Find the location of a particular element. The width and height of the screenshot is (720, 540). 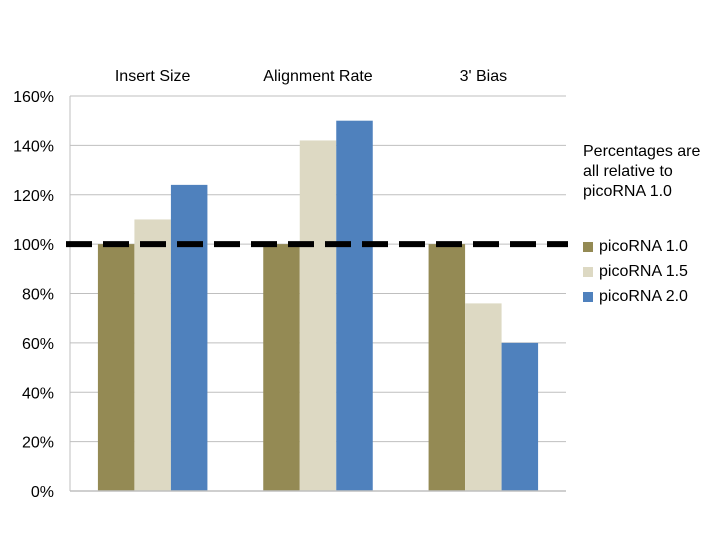

category-label: 3' Bias is located at coordinates (484, 76).